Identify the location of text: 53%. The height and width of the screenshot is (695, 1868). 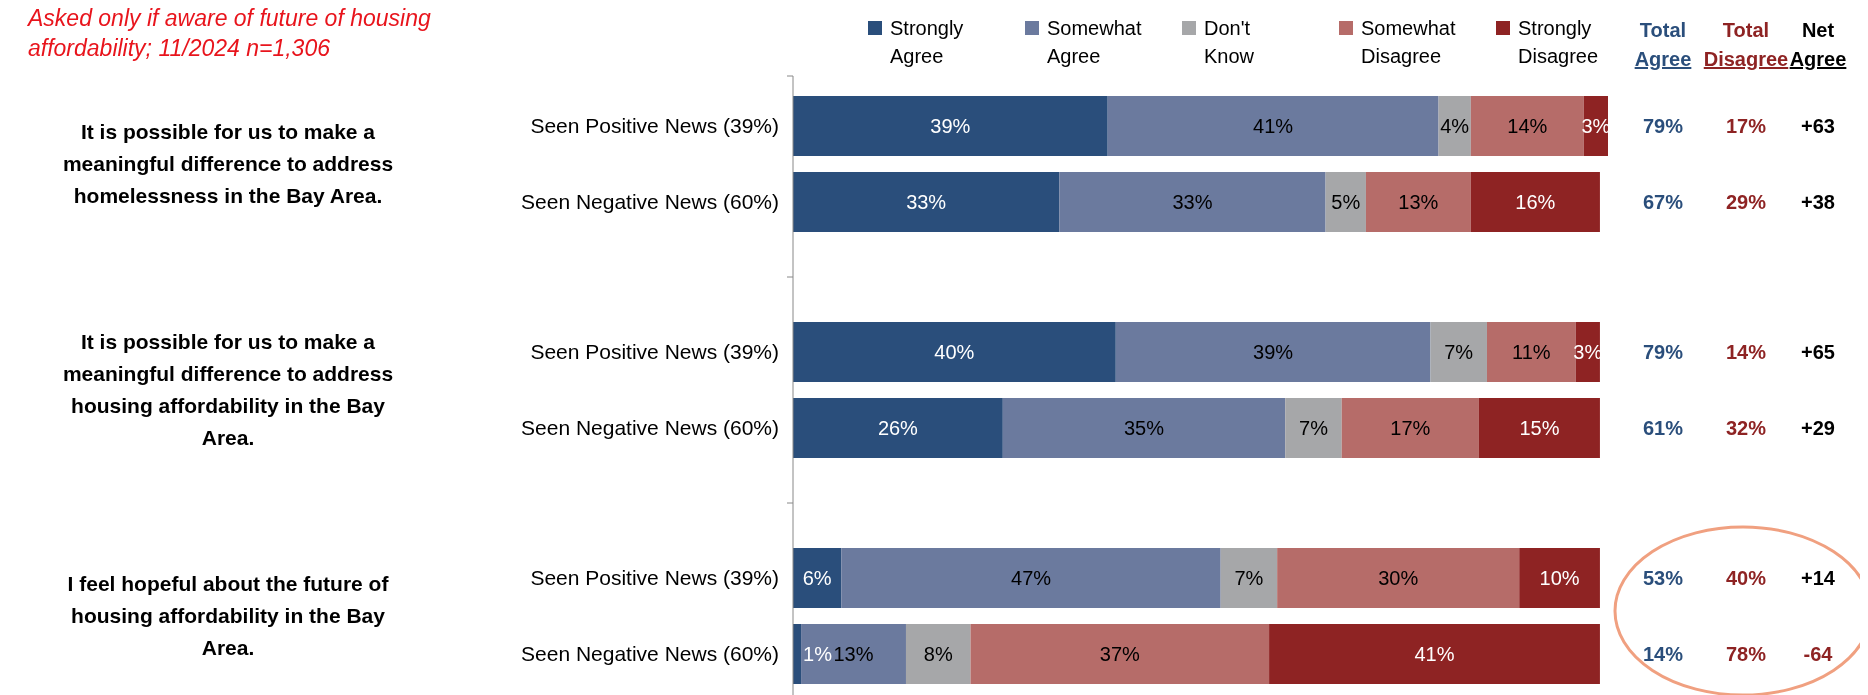
(1663, 578).